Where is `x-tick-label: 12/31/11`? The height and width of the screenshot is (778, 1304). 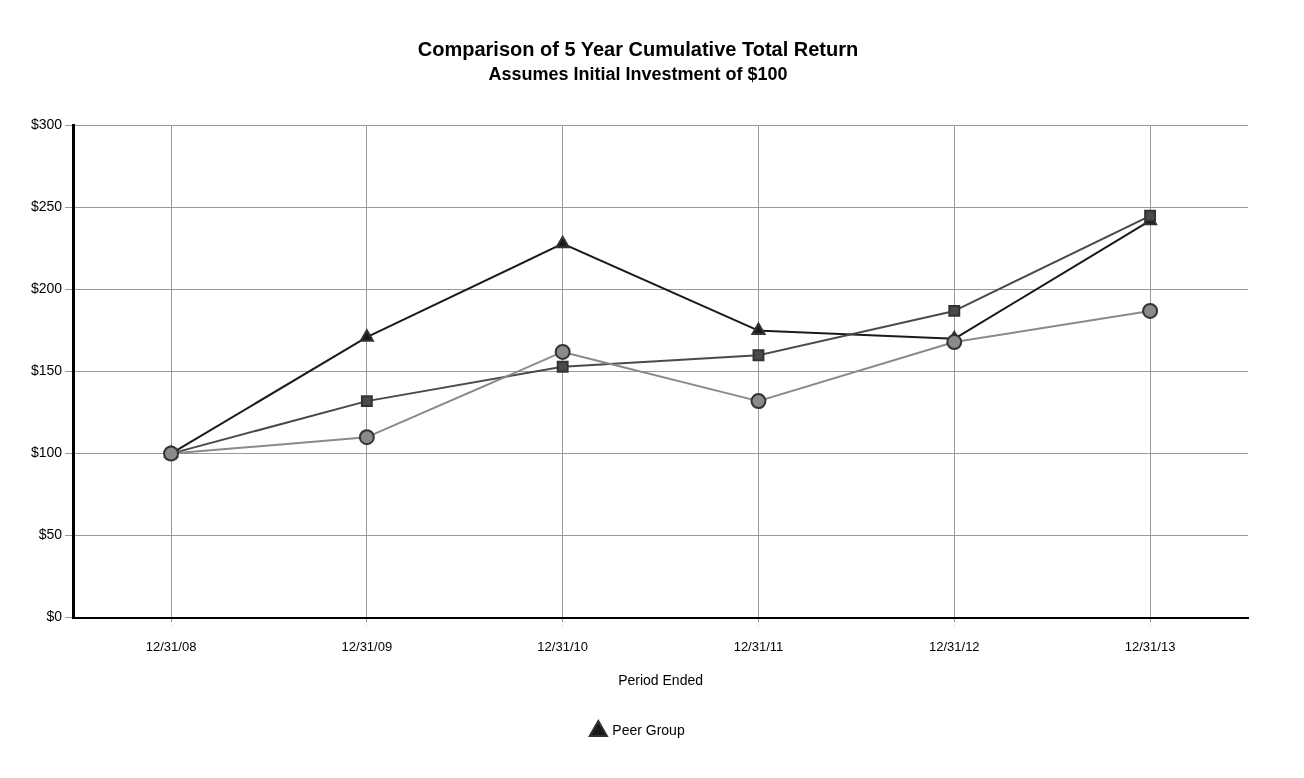 x-tick-label: 12/31/11 is located at coordinates (758, 646).